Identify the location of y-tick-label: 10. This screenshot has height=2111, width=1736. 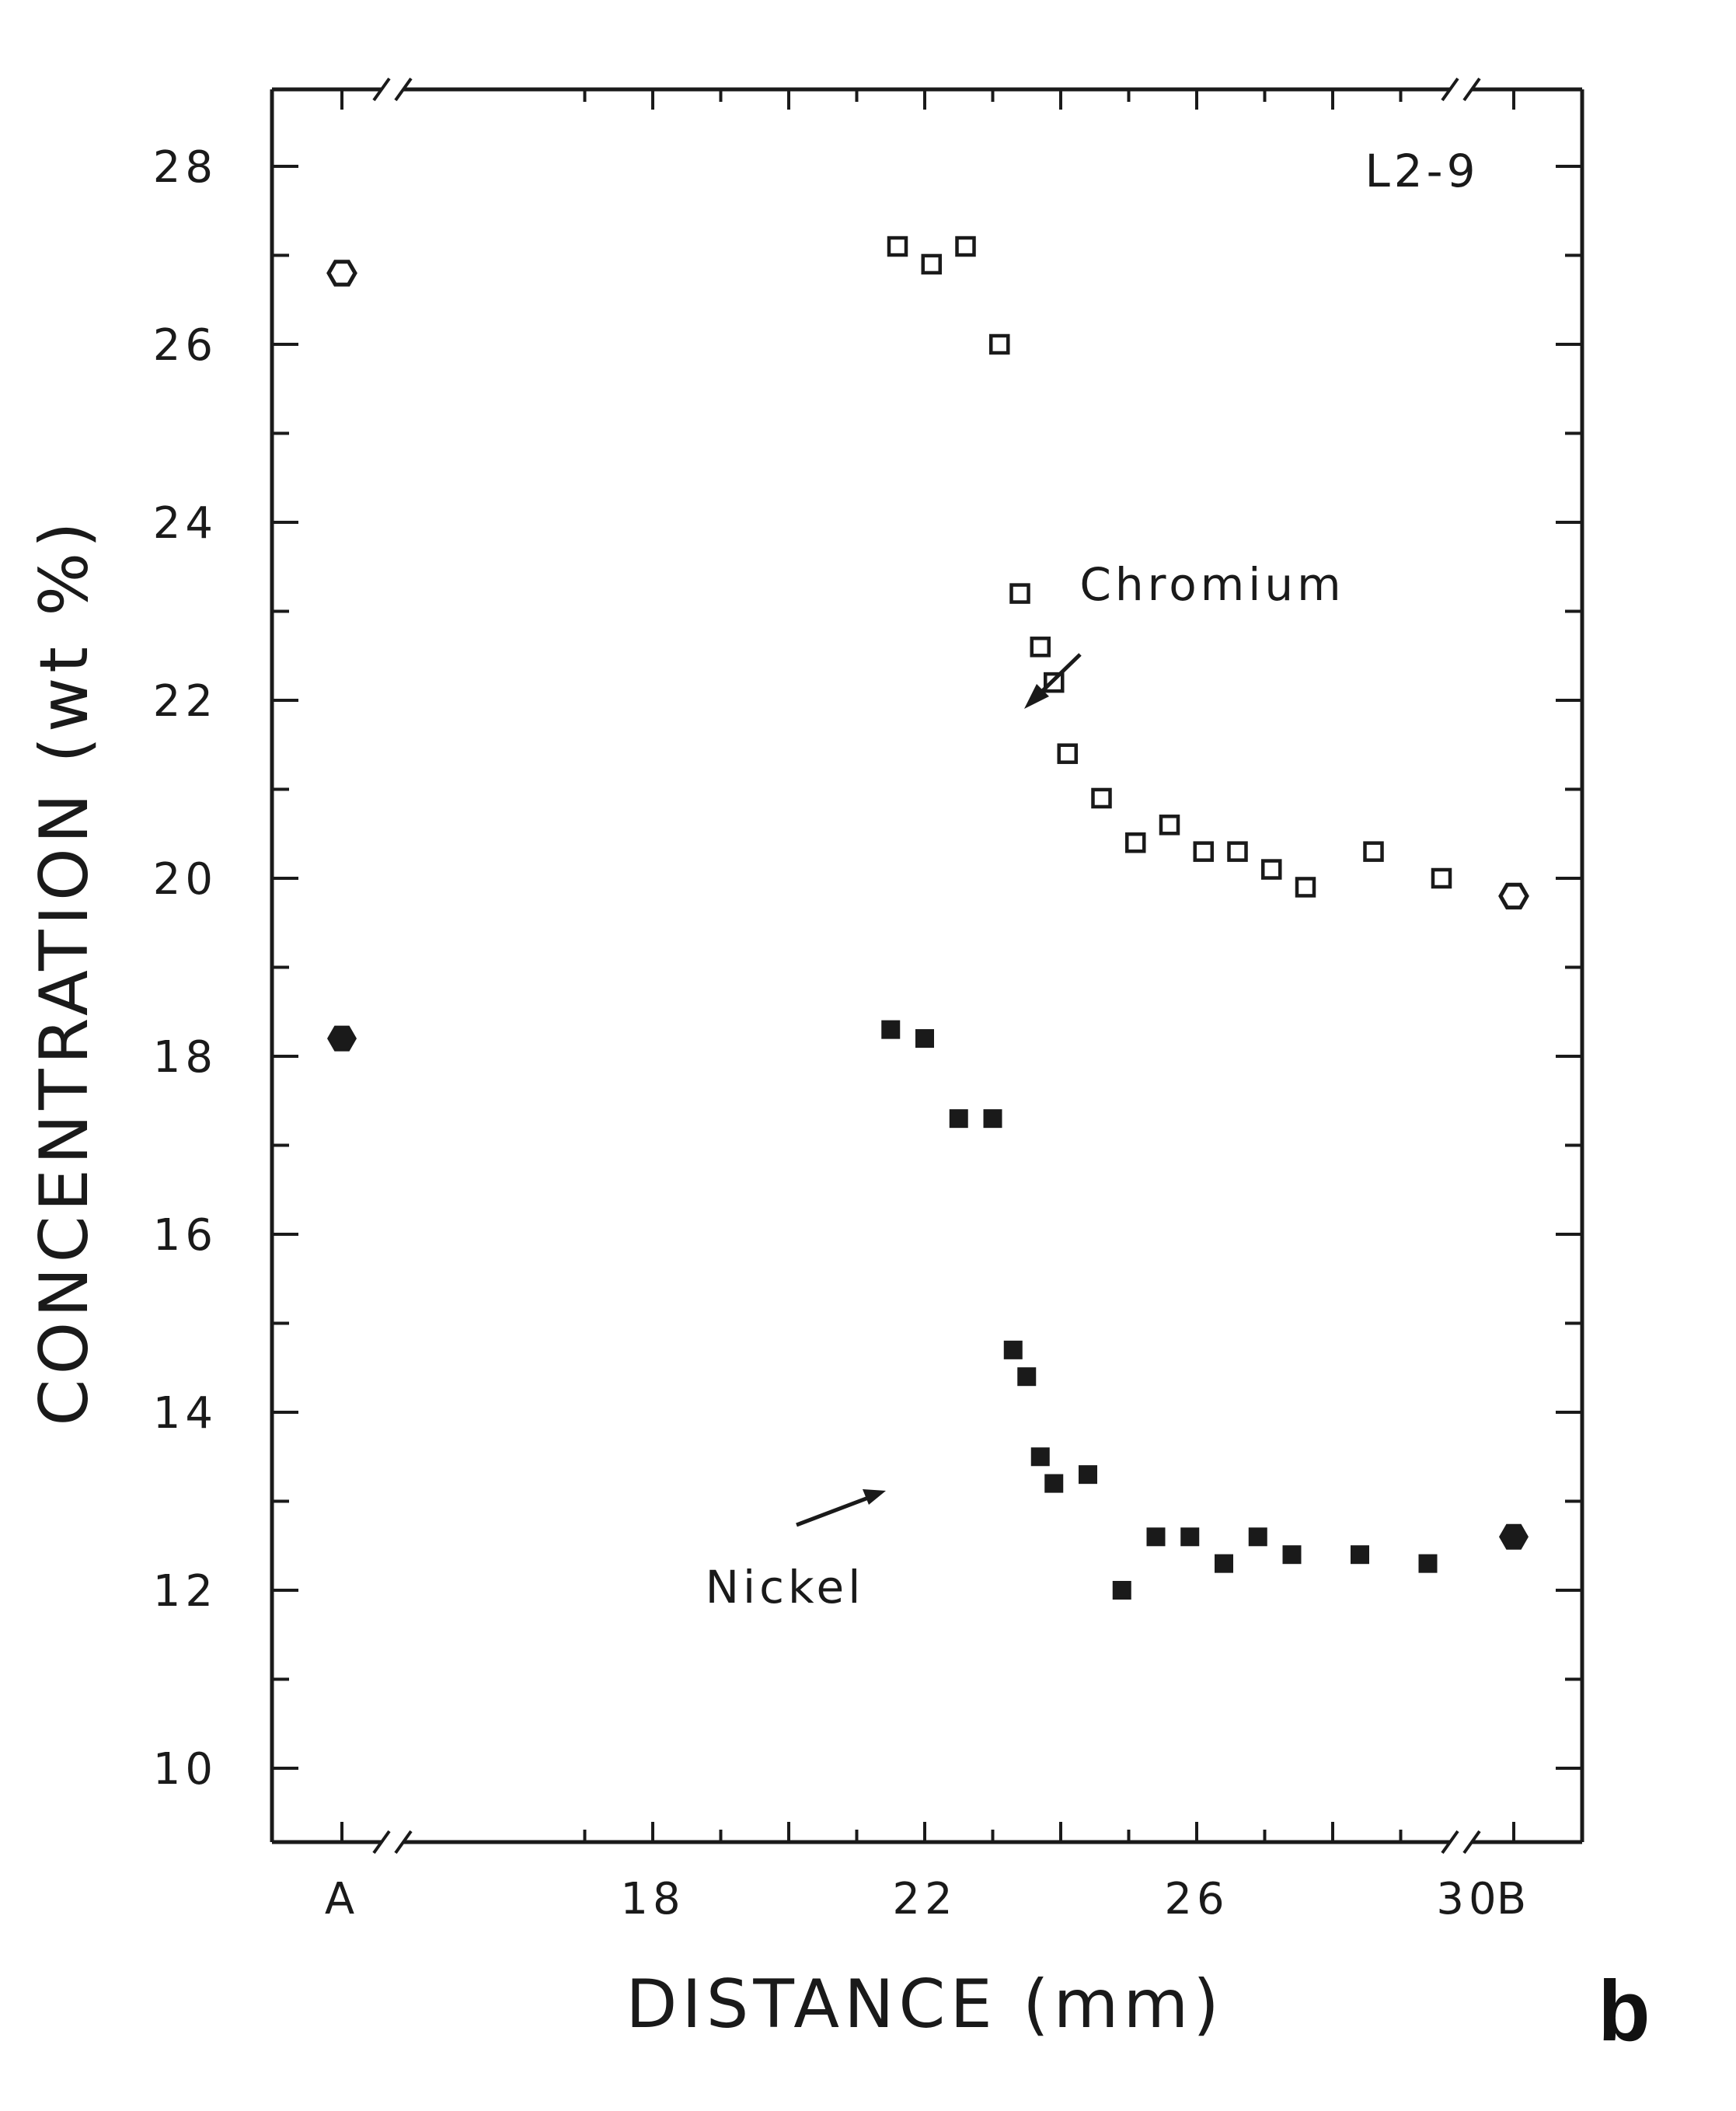
(185, 1770).